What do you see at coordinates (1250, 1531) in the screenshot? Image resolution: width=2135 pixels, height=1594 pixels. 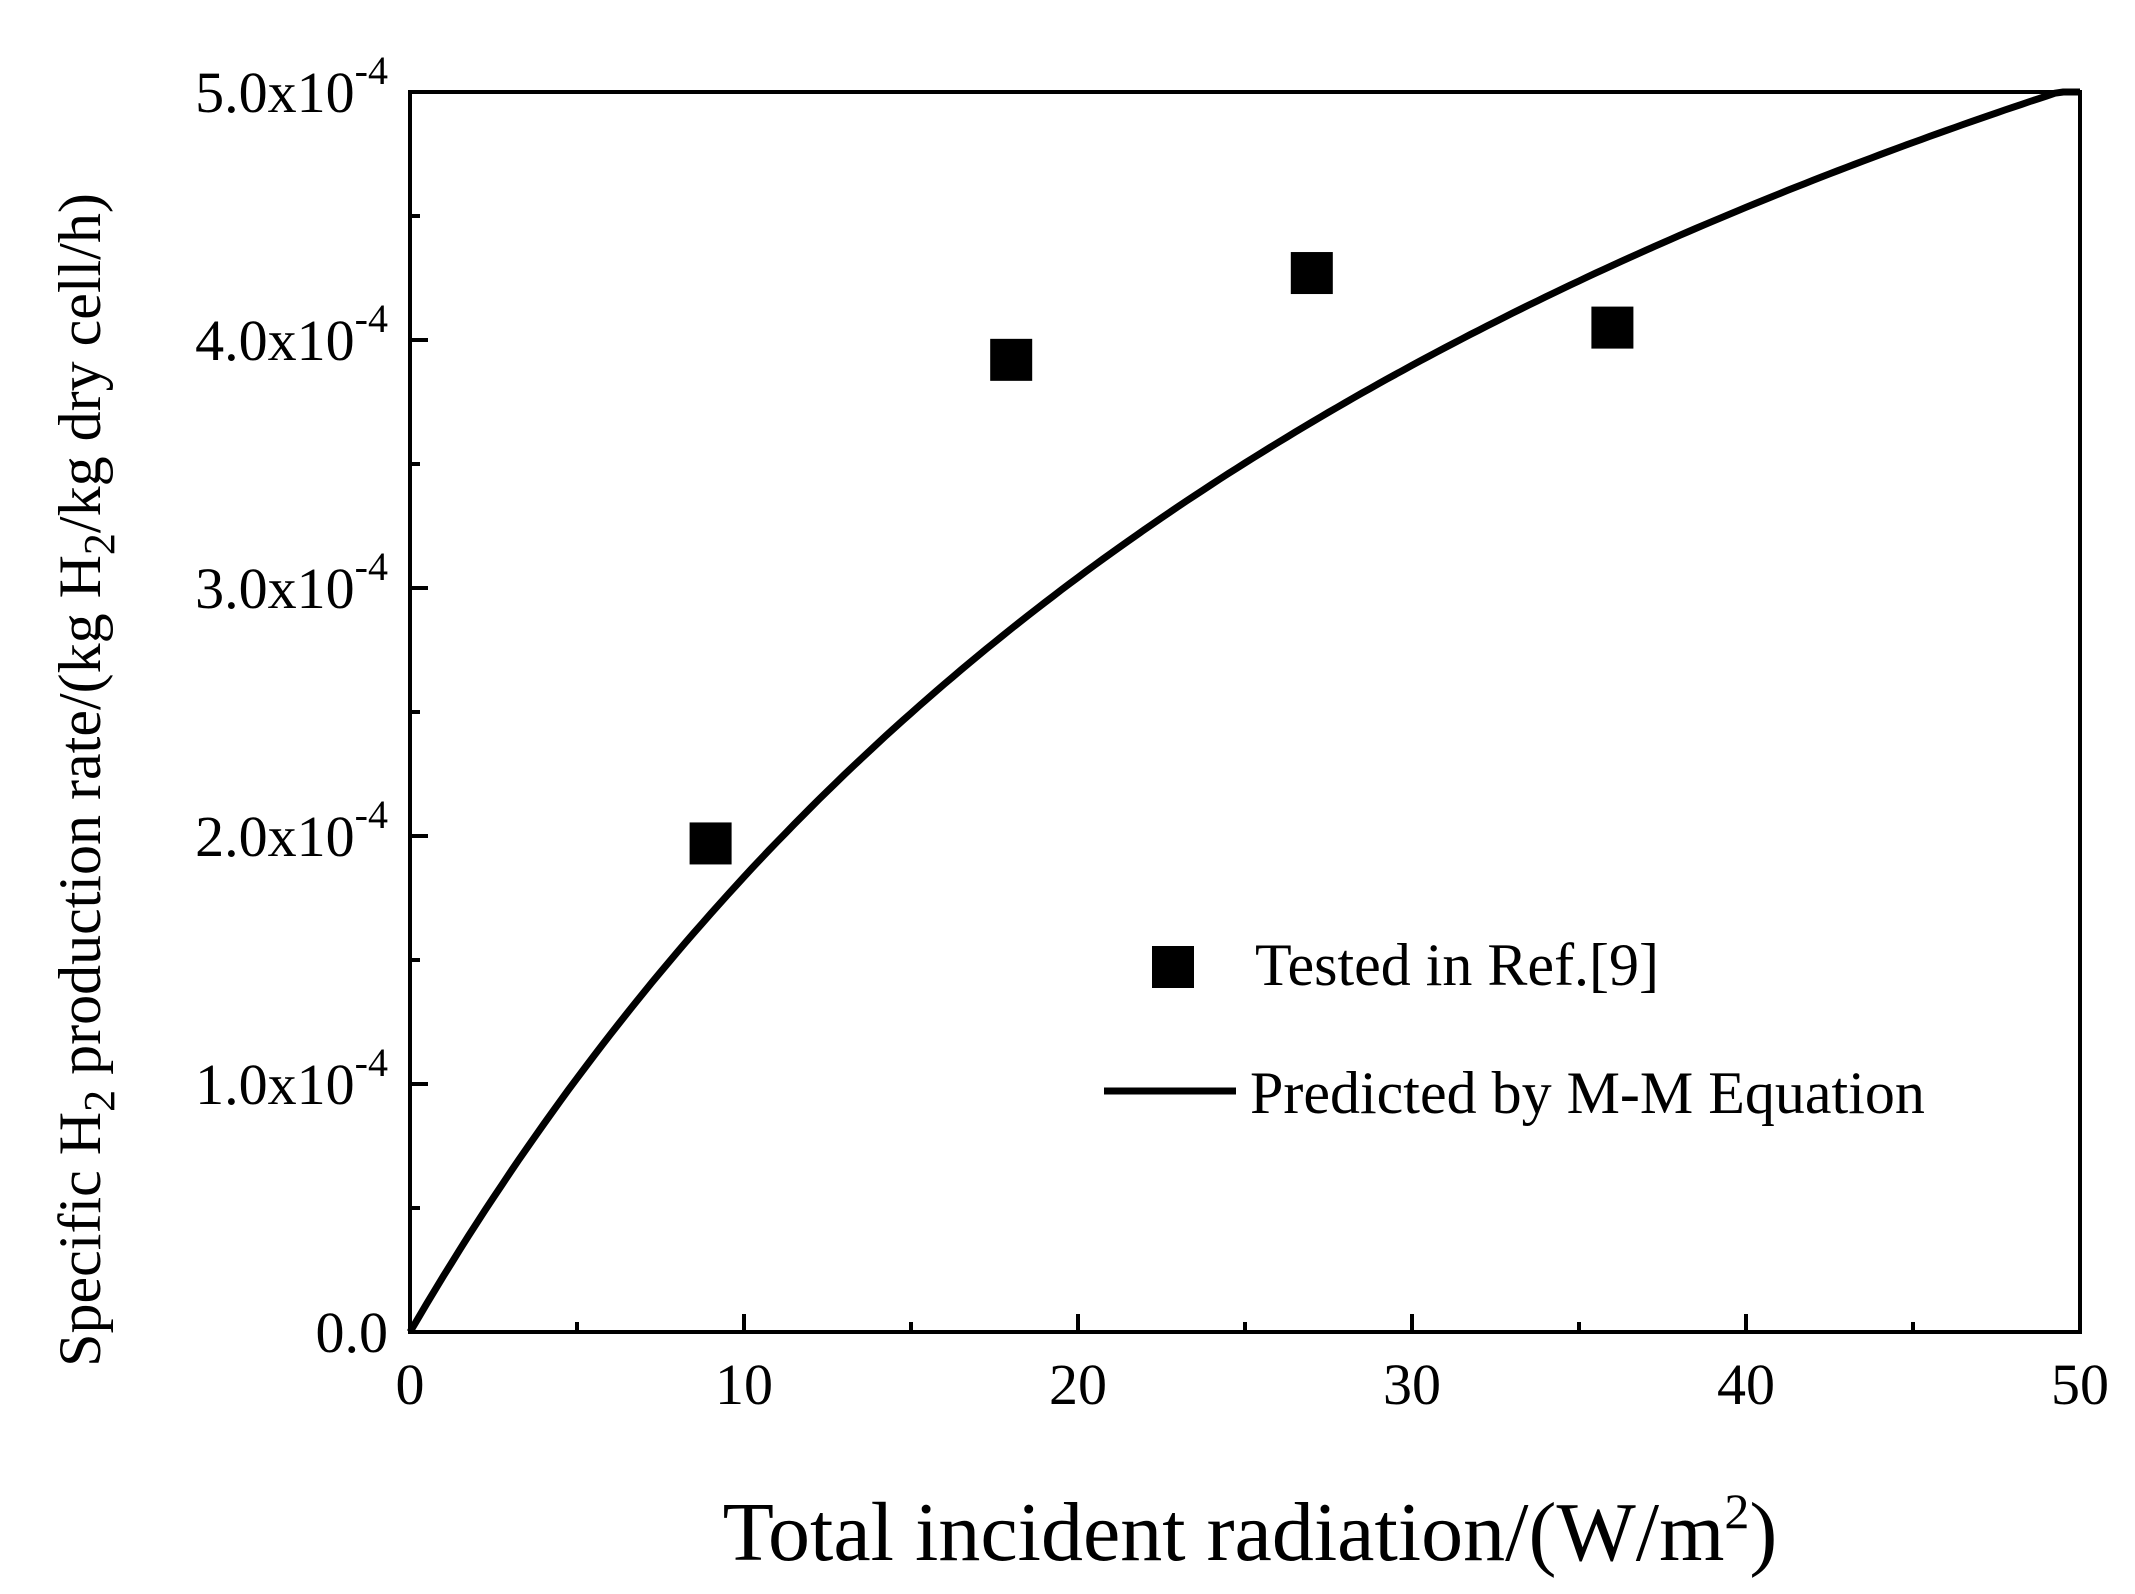 I see `x-axis-label: Total incident radiation/(W/m2)` at bounding box center [1250, 1531].